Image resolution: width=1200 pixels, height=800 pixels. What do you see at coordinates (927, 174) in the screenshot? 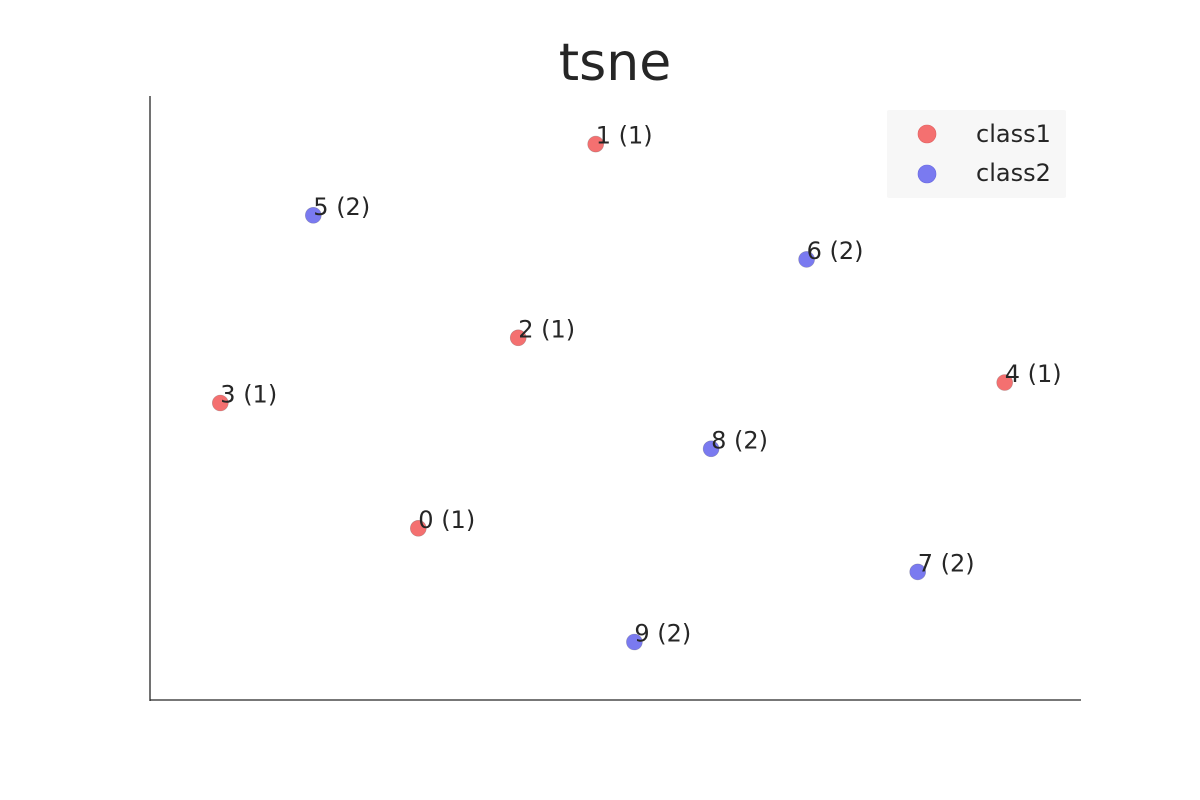
I see `legend-marker-class2` at bounding box center [927, 174].